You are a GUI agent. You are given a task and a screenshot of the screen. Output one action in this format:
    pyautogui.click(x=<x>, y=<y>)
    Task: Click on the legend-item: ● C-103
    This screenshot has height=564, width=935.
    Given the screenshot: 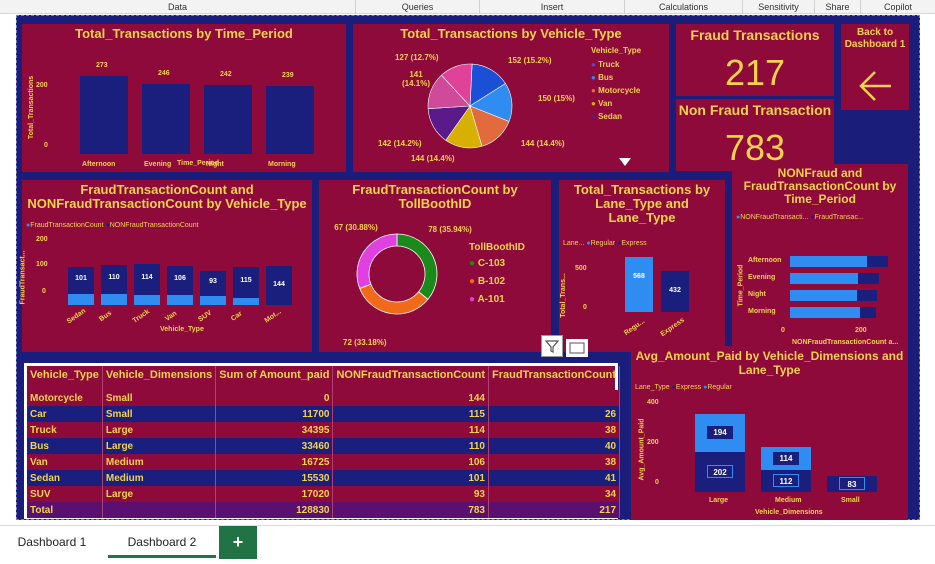 What is the action you would take?
    pyautogui.click(x=487, y=267)
    